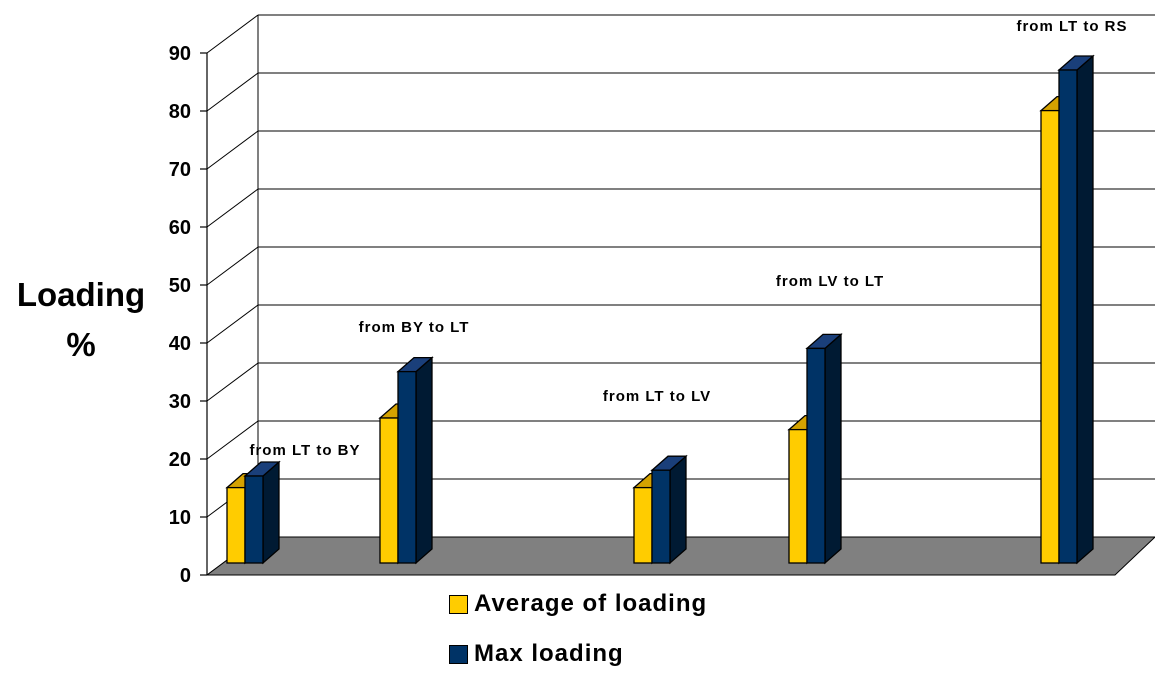 The image size is (1155, 690). I want to click on category-label: from LT to RS, so click(1071, 26).